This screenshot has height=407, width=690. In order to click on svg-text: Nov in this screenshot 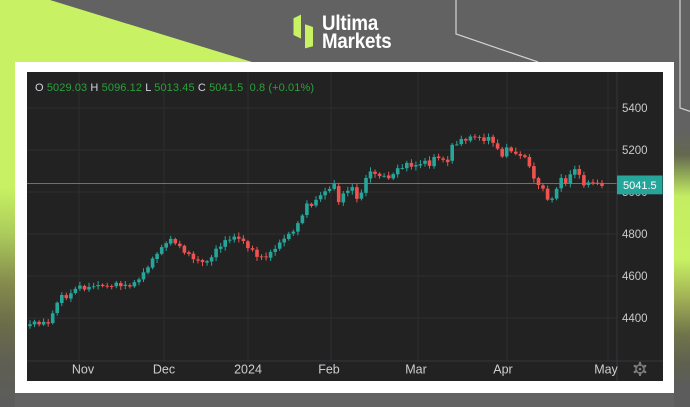, I will do `click(83, 370)`.